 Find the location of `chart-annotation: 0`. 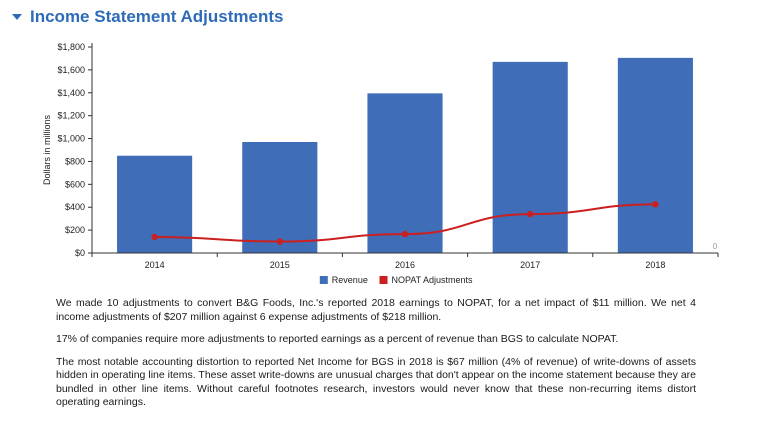

chart-annotation: 0 is located at coordinates (715, 246).